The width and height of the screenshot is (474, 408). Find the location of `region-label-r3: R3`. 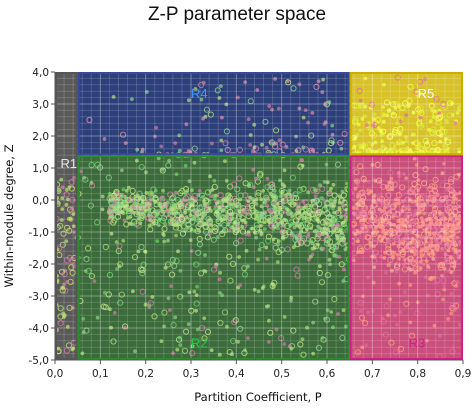

region-label-r3: R3 is located at coordinates (417, 342).